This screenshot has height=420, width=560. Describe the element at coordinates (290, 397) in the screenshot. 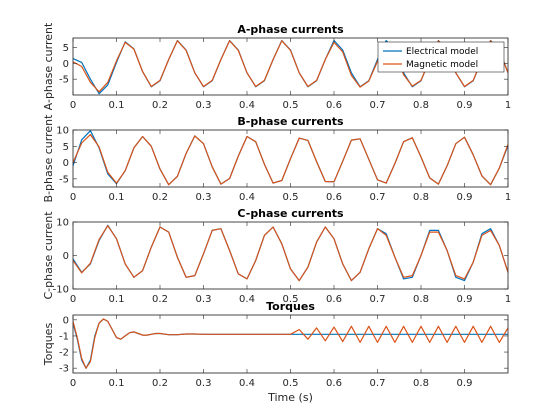

I see `x-axis-label: Time (s)` at that location.